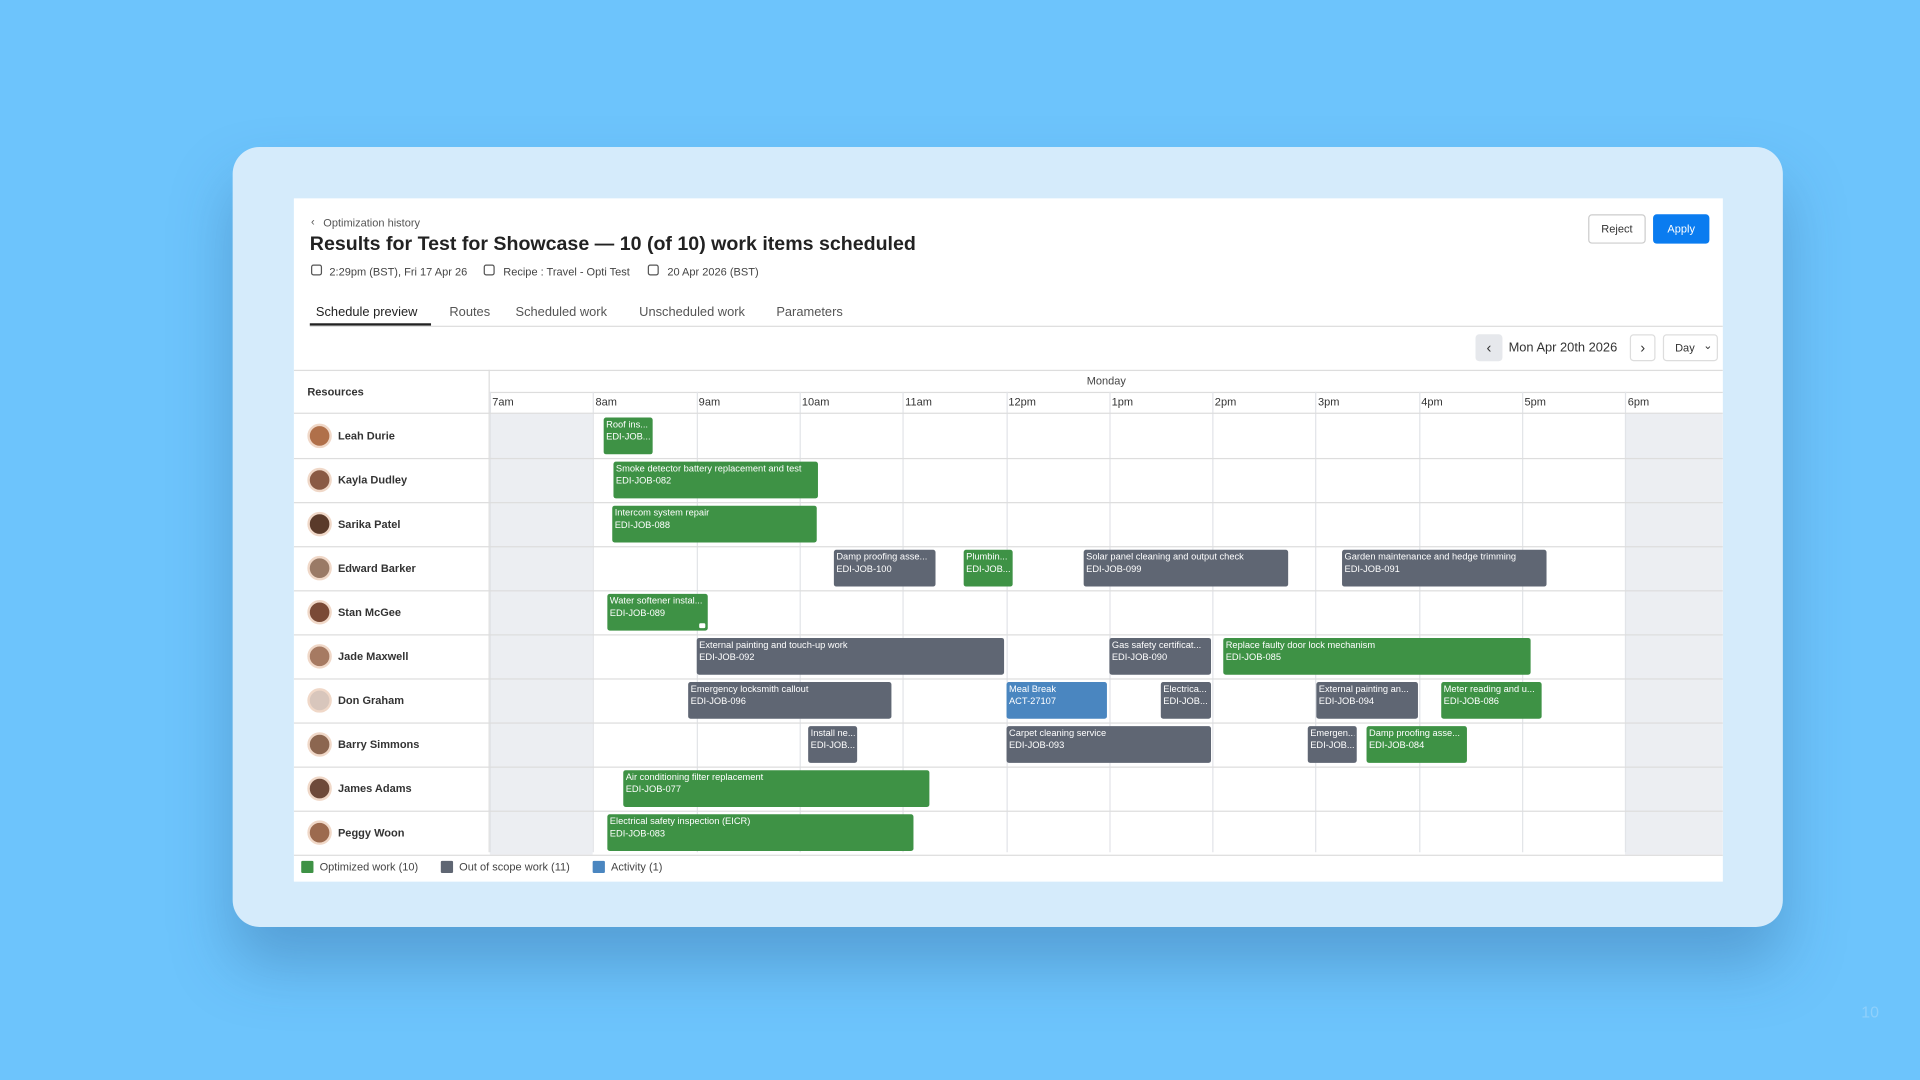 The width and height of the screenshot is (1920, 1080). Describe the element at coordinates (1685, 347) in the screenshot. I see `view-label: Day` at that location.